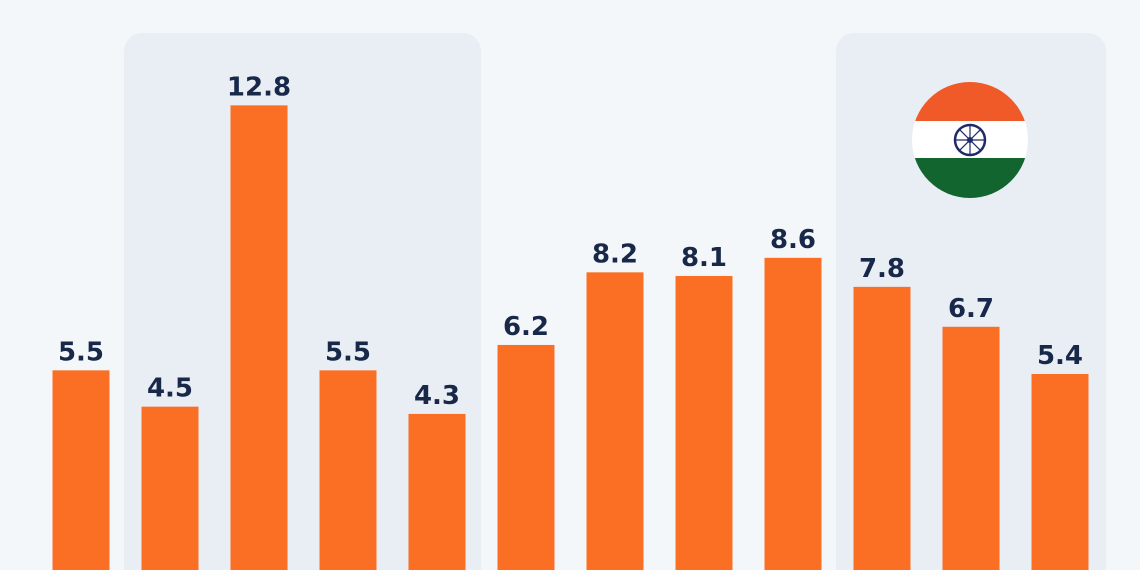  What do you see at coordinates (882, 269) in the screenshot?
I see `value-label: 7.8` at bounding box center [882, 269].